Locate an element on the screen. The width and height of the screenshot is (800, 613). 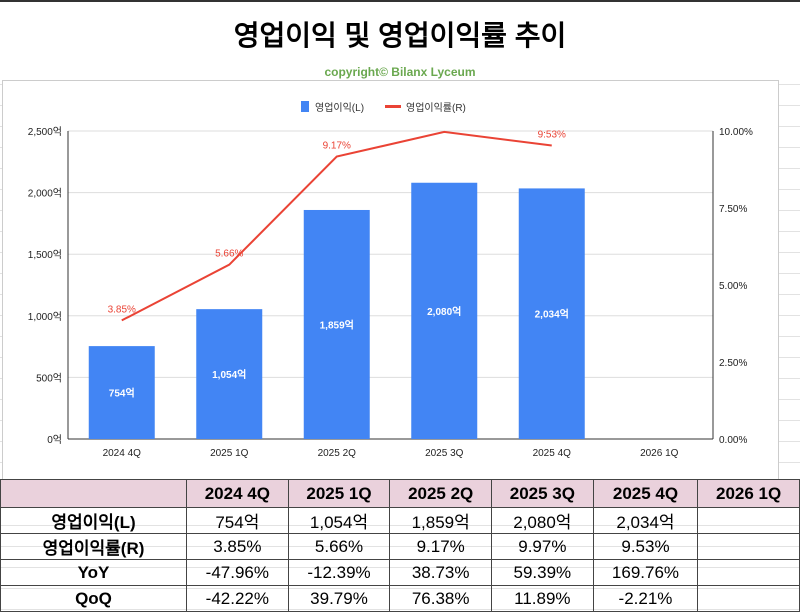
right-tick-label: 10.00% is located at coordinates (736, 132).